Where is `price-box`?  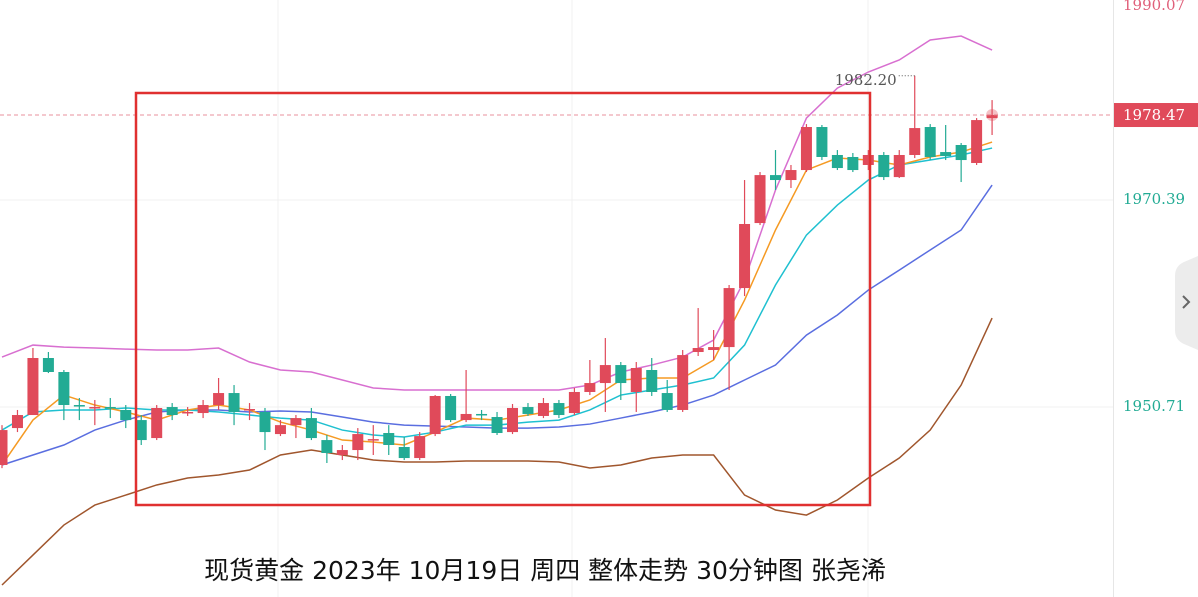
price-box is located at coordinates (1156, 115).